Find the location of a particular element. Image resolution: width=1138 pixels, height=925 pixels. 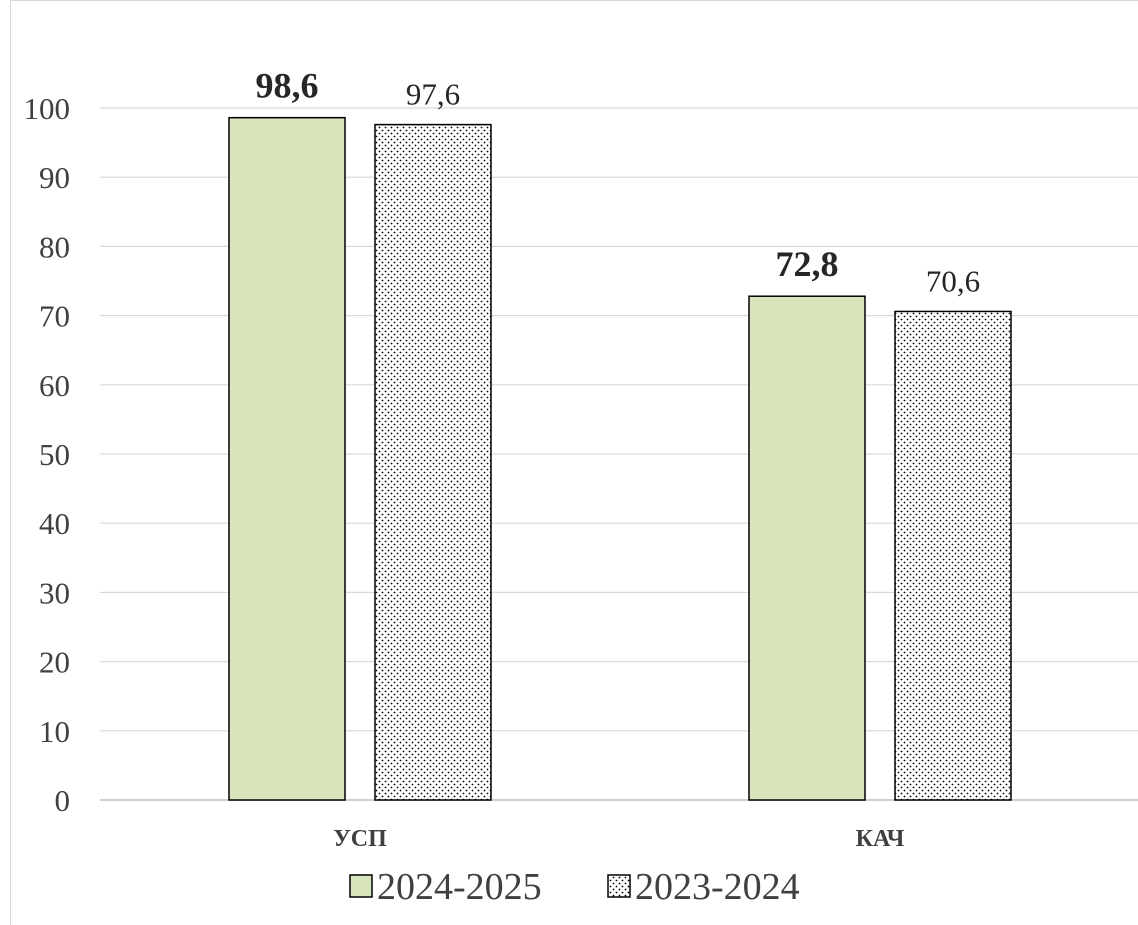

y-tick-label: 90 is located at coordinates (54, 177).